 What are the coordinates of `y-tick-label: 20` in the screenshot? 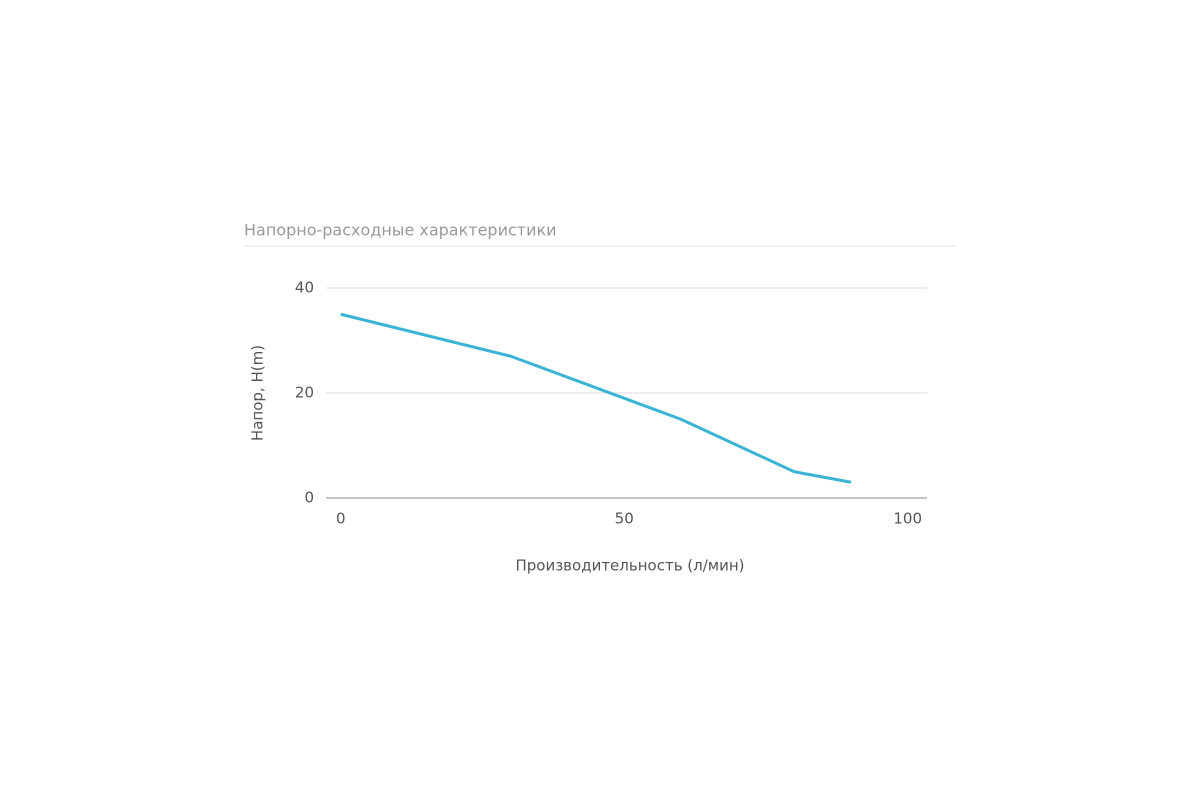 It's located at (304, 393).